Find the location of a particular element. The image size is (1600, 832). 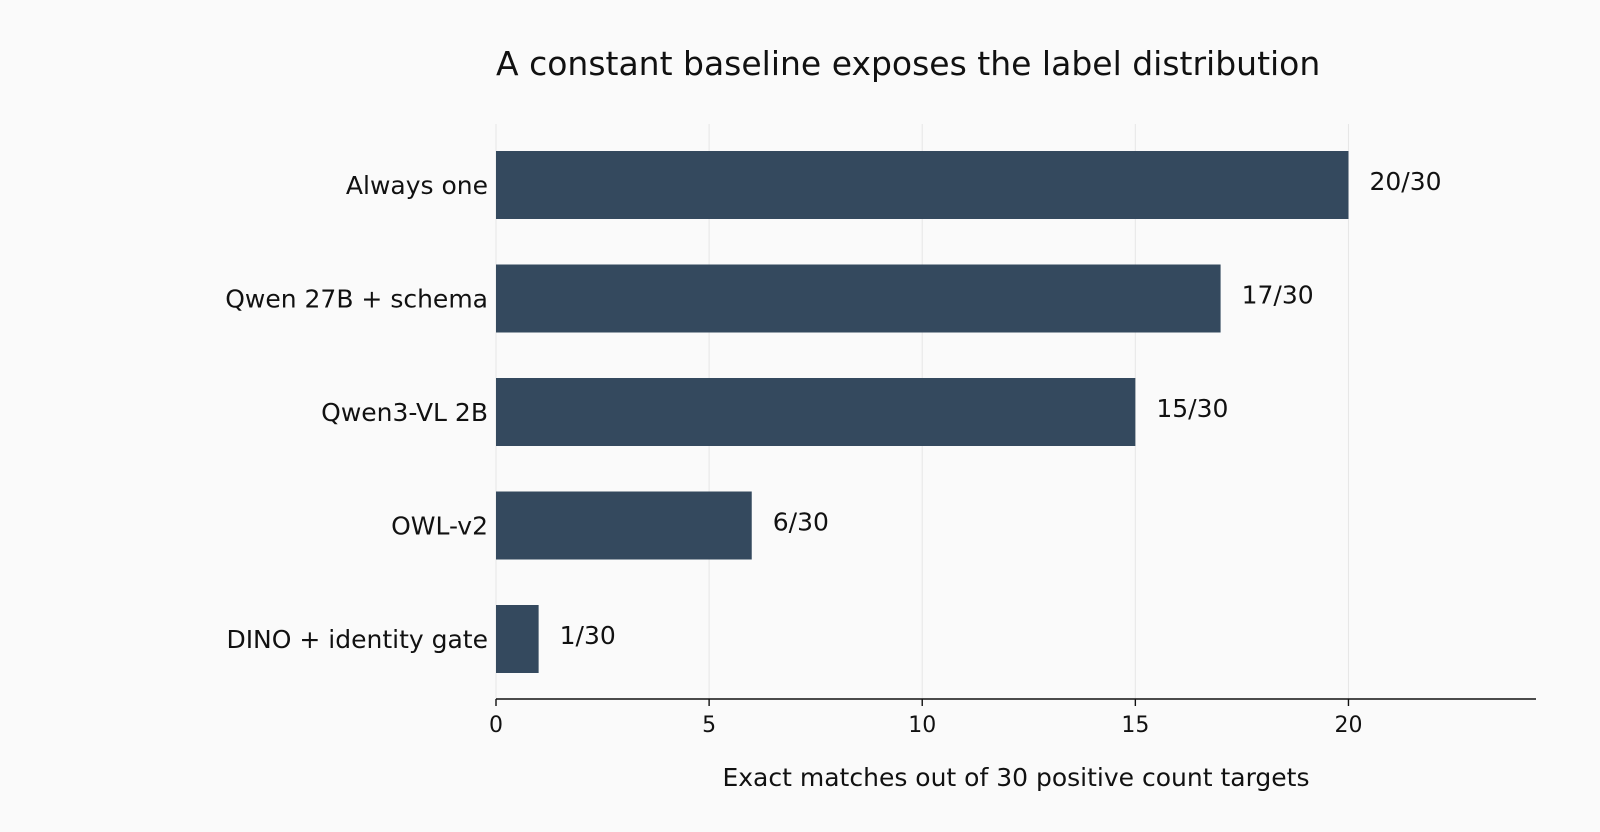

category-label-1: Always one is located at coordinates (417, 185).